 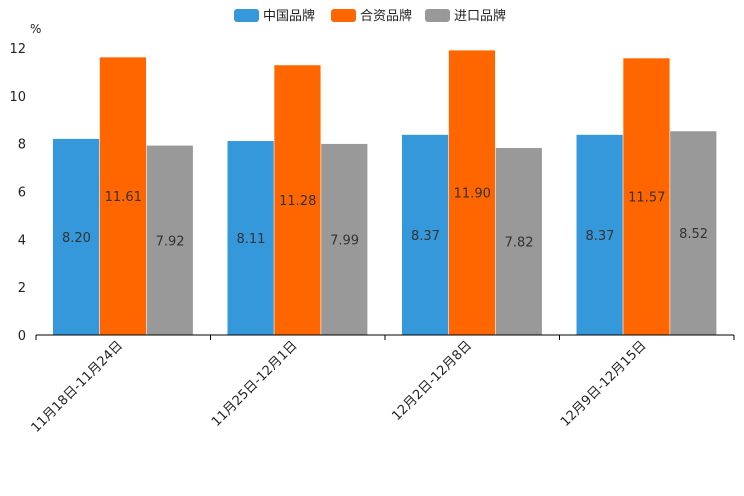 What do you see at coordinates (289, 16) in the screenshot?
I see `legend-label-1: 中国品牌` at bounding box center [289, 16].